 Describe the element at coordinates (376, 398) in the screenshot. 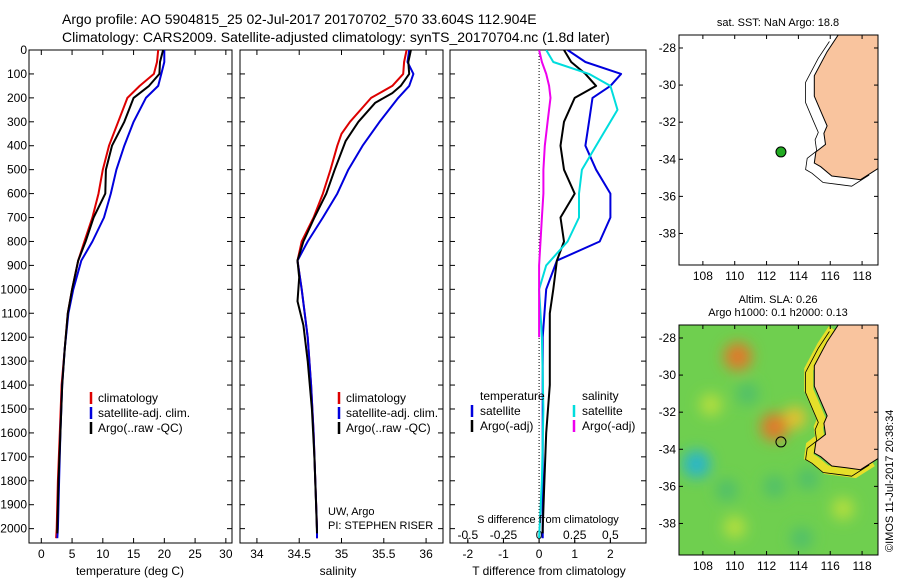

I see `legend-label-climatology: climatology` at that location.